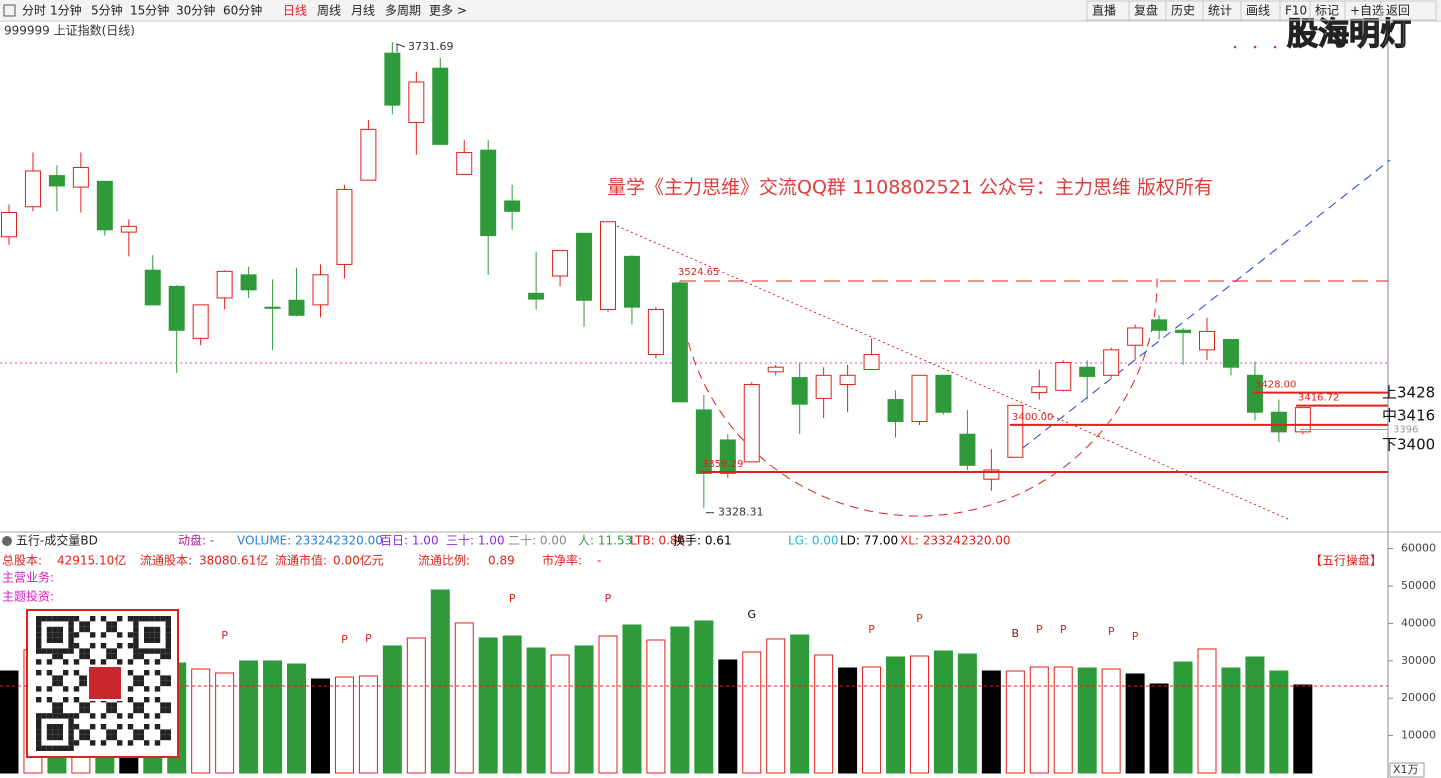 The image size is (1441, 778). Describe the element at coordinates (242, 10) in the screenshot. I see `tab: 60分钟` at that location.